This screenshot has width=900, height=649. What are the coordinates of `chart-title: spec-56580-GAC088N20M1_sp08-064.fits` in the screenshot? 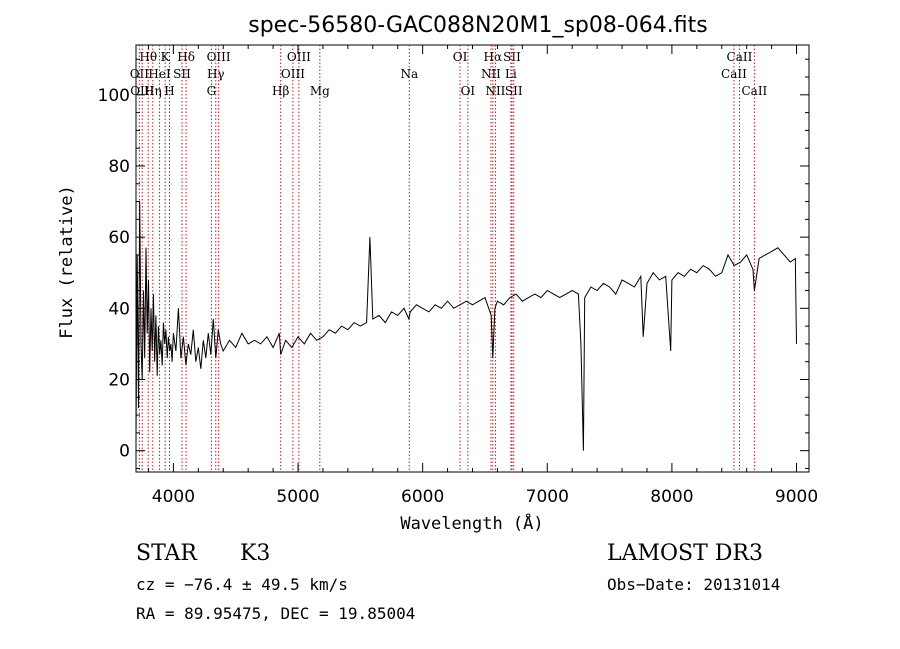 It's located at (478, 25).